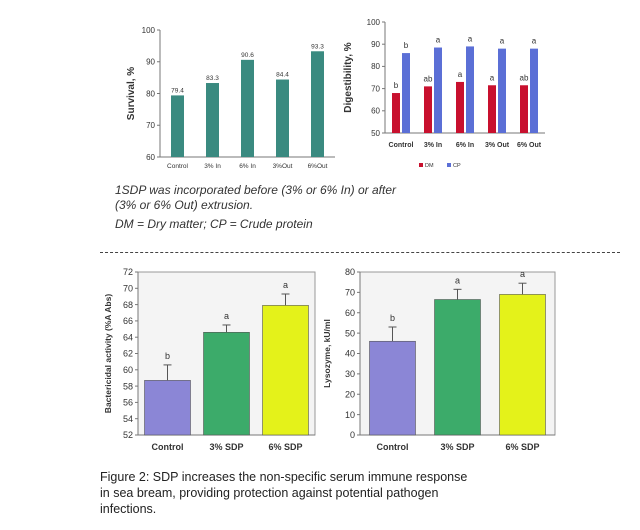 Image resolution: width=640 pixels, height=530 pixels. What do you see at coordinates (128, 419) in the screenshot?
I see `y-tick-label: 54` at bounding box center [128, 419].